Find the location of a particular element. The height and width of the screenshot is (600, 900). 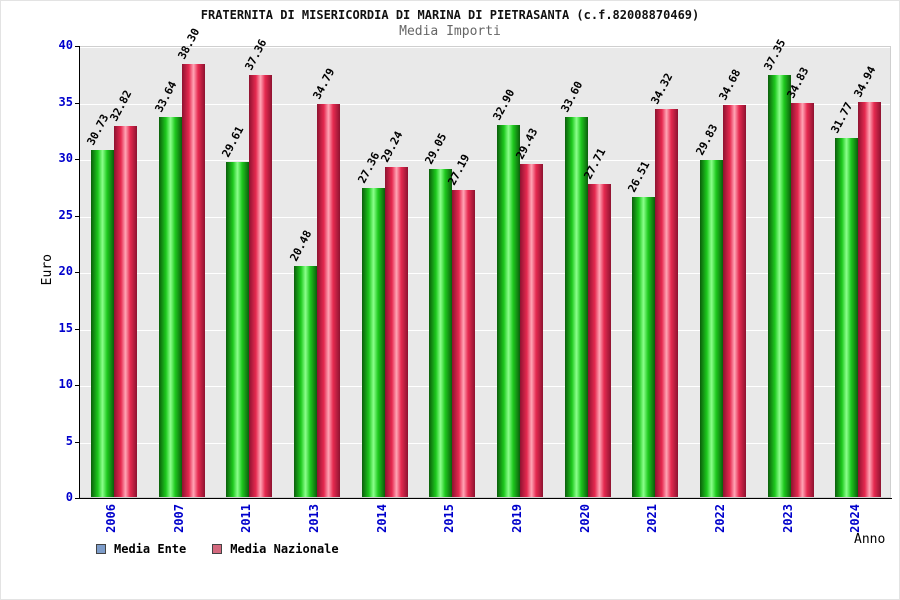

y-tick-label: 30 is located at coordinates (65, 158).